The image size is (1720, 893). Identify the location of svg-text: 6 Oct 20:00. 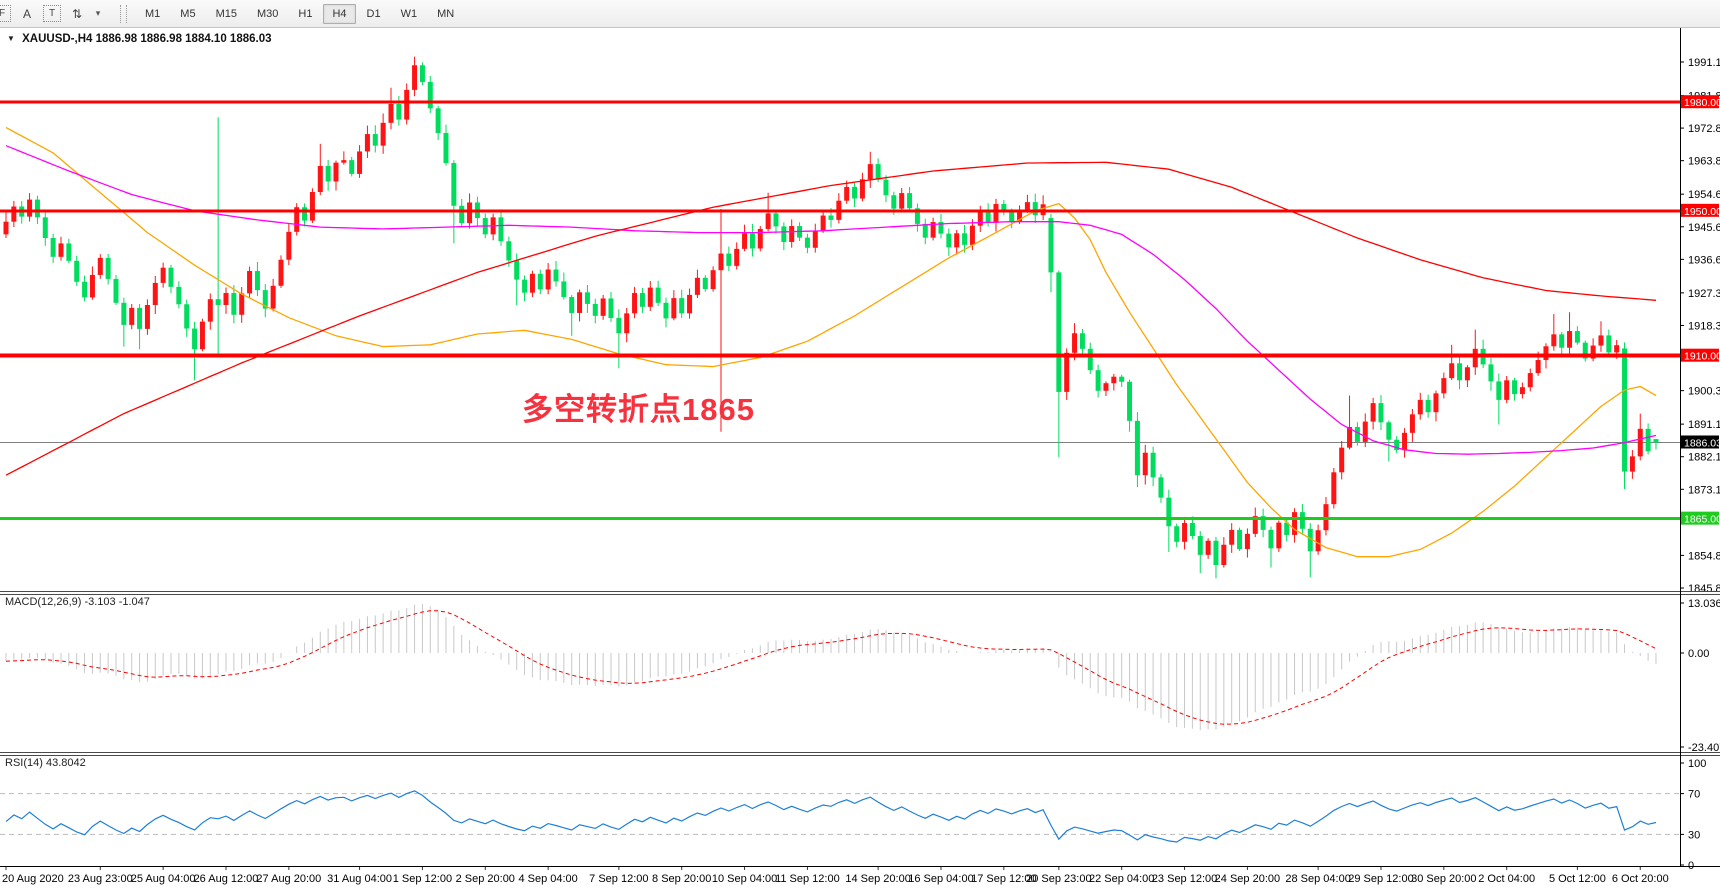
(1640, 879).